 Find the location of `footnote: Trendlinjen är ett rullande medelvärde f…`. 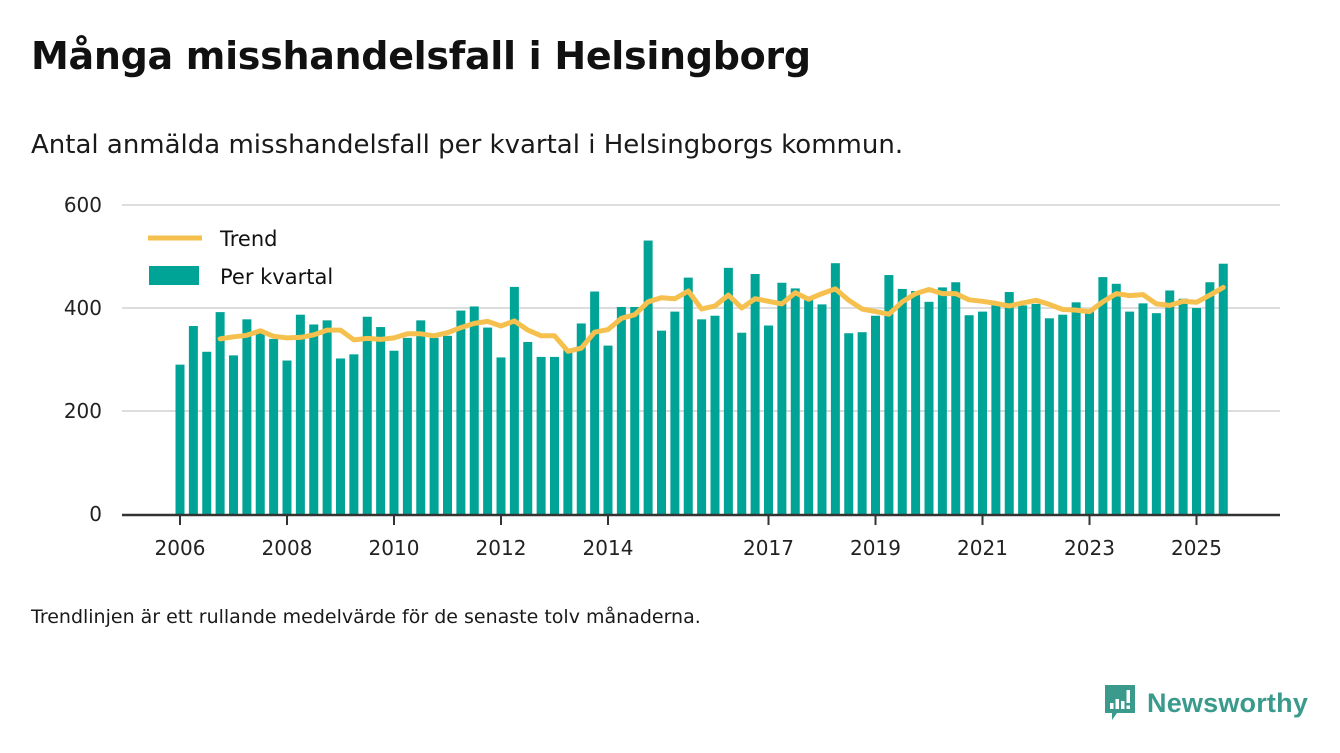

footnote: Trendlinjen är ett rullande medelvärde f… is located at coordinates (366, 617).